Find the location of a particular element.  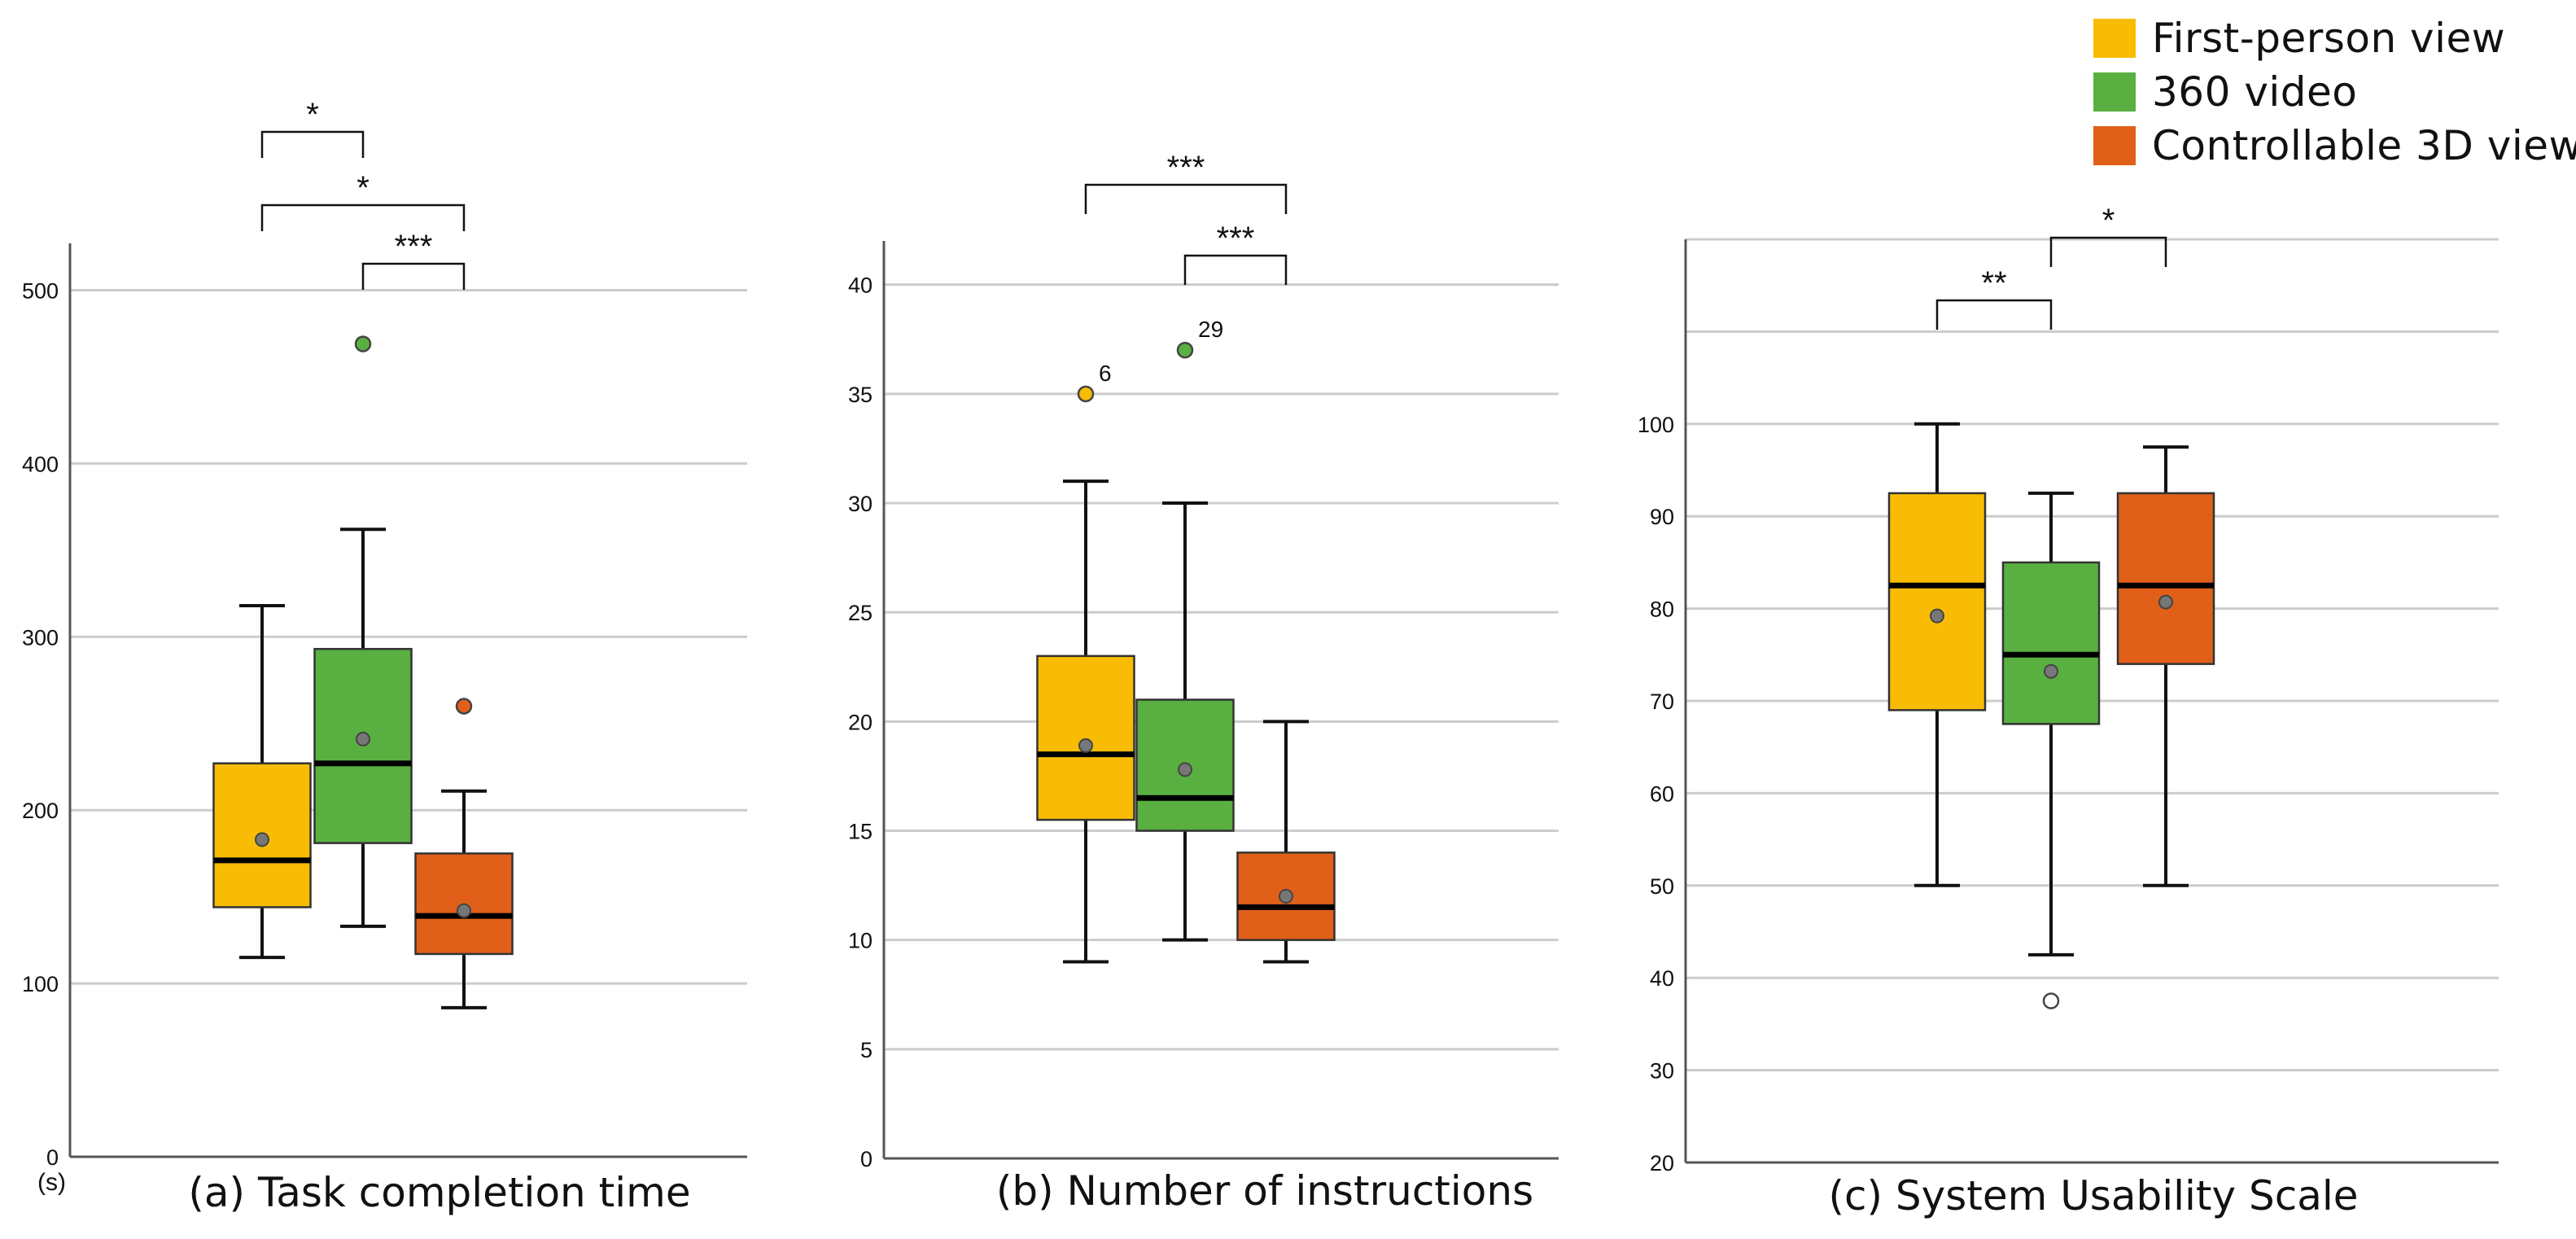

chart-b-y-tick-label: 30 is located at coordinates (860, 504).